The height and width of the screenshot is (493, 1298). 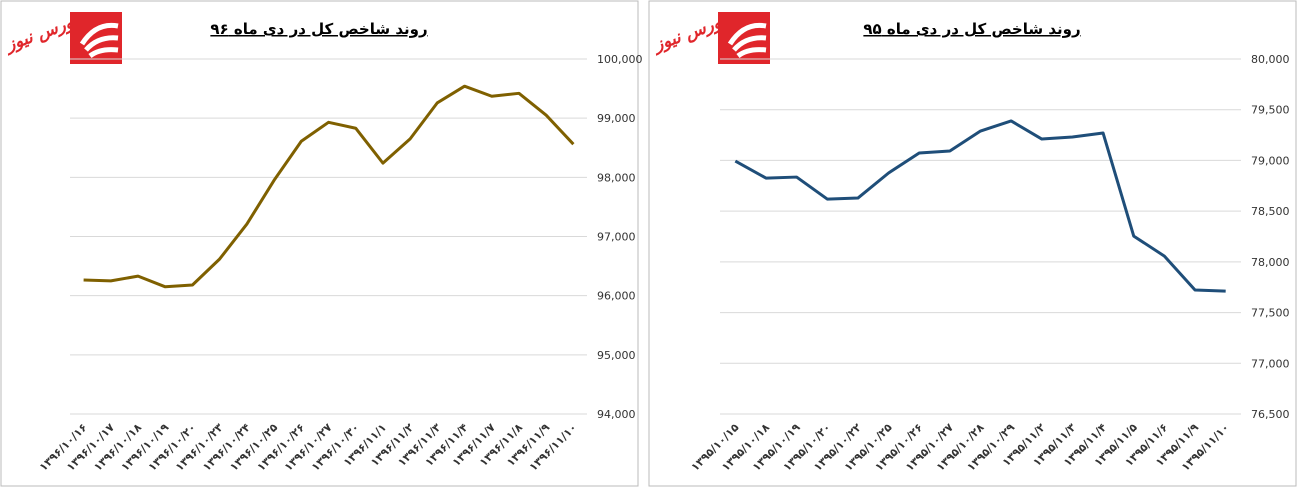 What do you see at coordinates (620, 59) in the screenshot?
I see `y-tick-label: 100,000` at bounding box center [620, 59].